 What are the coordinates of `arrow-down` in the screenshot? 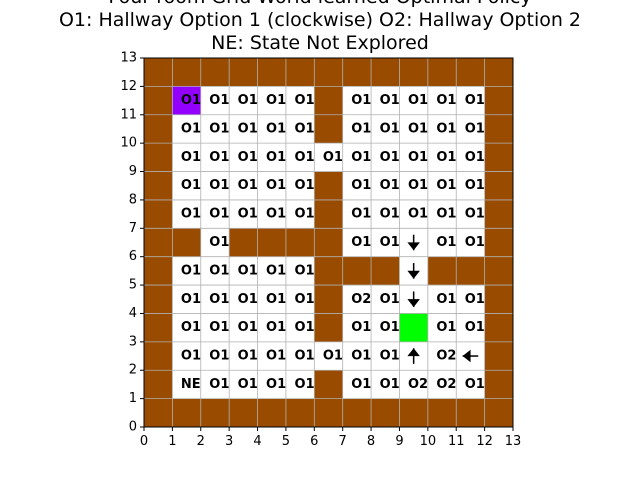 It's located at (413, 299).